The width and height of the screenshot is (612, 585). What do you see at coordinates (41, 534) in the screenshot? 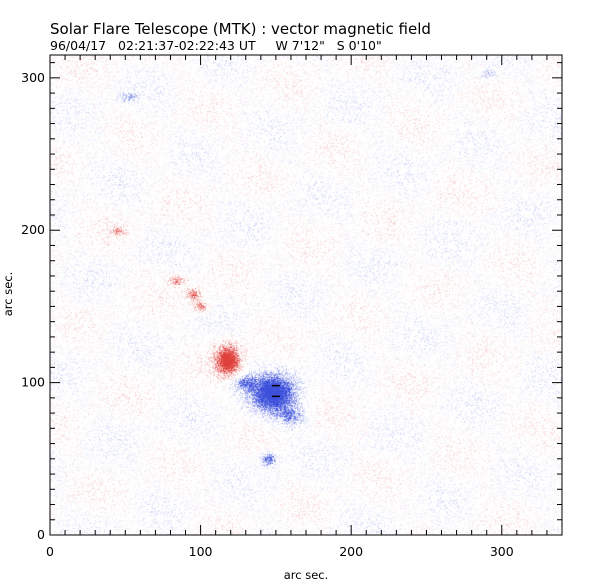
I see `y-tick-label: 0` at bounding box center [41, 534].